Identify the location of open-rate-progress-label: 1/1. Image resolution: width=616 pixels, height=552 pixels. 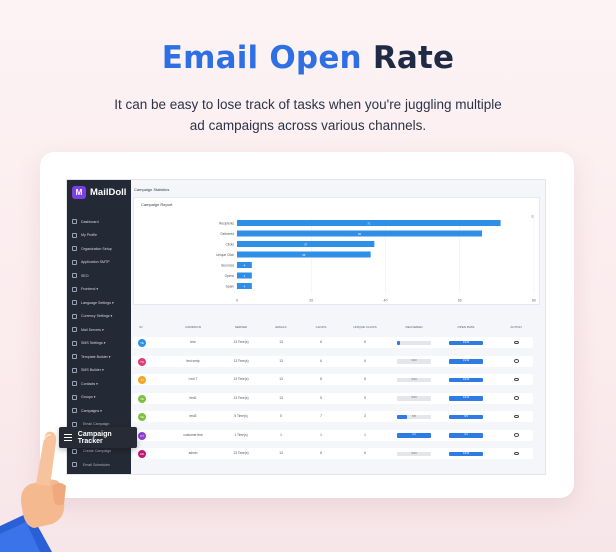
(466, 434).